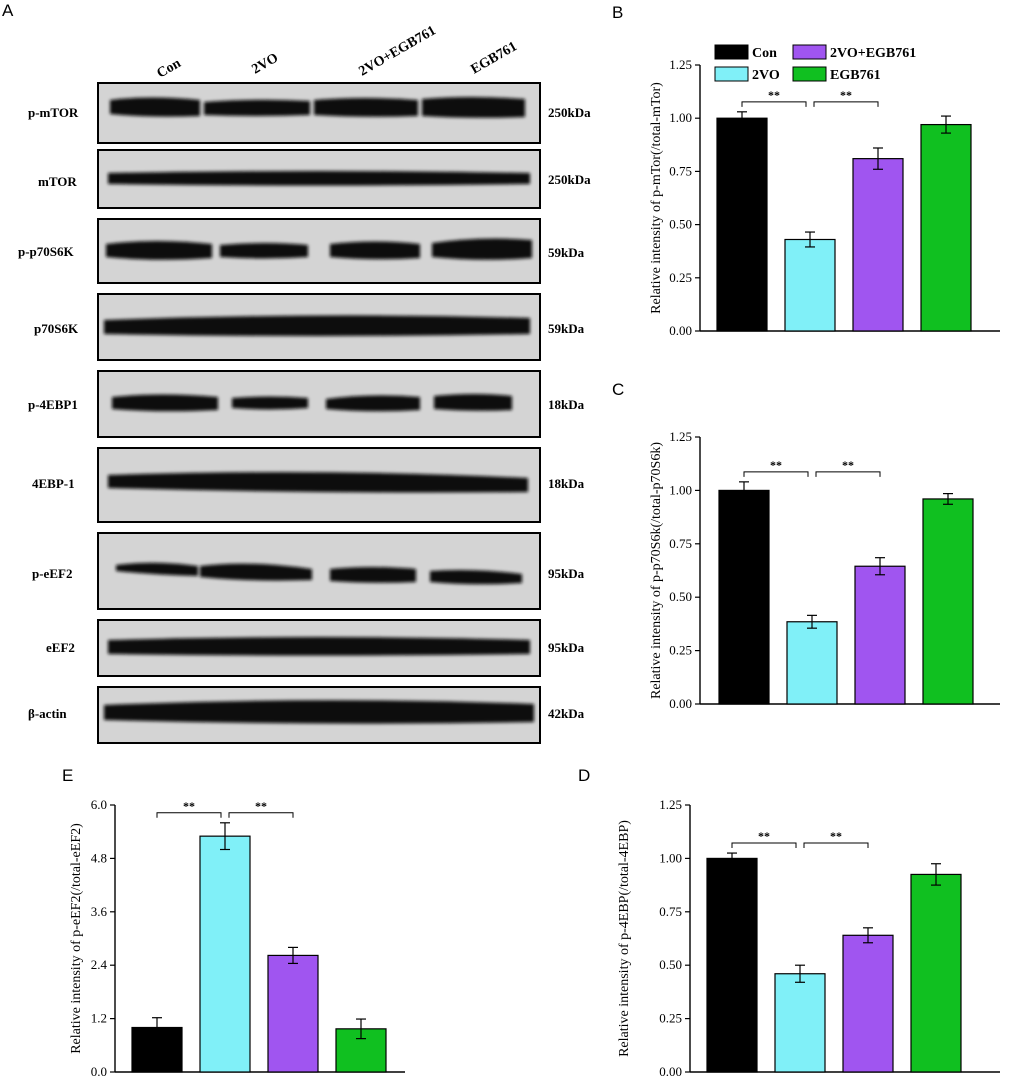  I want to click on blot-row-p-mtor: p-mTOR 250kDa, so click(309, 113).